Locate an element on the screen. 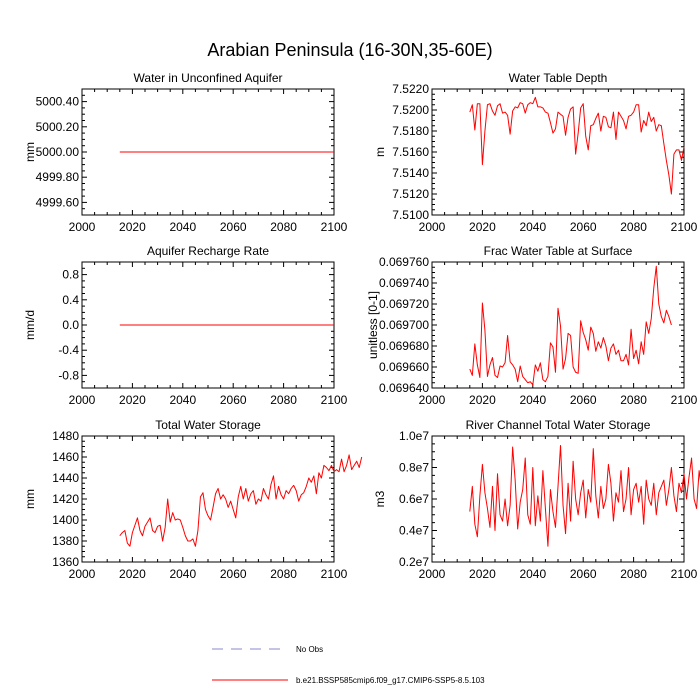 Image resolution: width=700 pixels, height=700 pixels. y-tick-label: 0.8 is located at coordinates (70, 275).